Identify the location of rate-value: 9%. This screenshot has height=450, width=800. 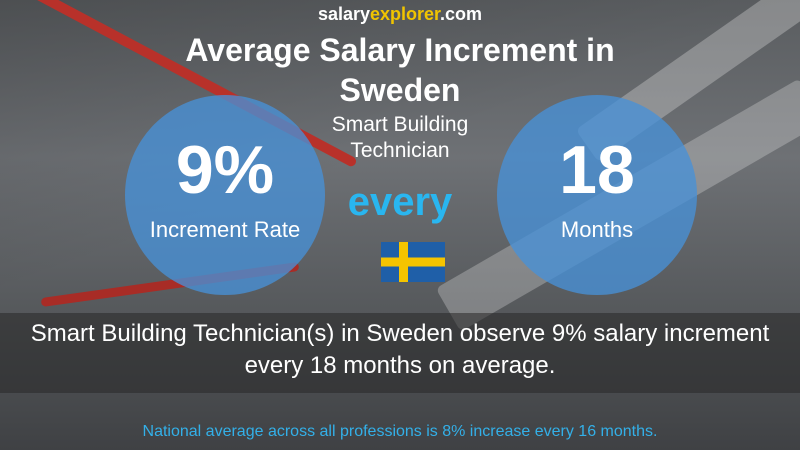
(225, 170).